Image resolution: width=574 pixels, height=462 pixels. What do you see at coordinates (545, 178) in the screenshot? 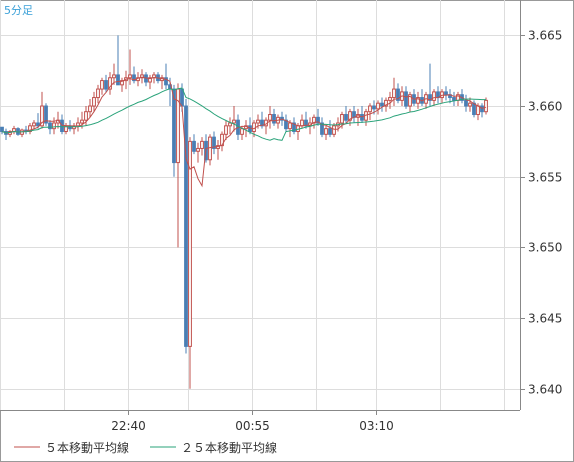
I see `y-tick-label: 3.655` at bounding box center [545, 178].